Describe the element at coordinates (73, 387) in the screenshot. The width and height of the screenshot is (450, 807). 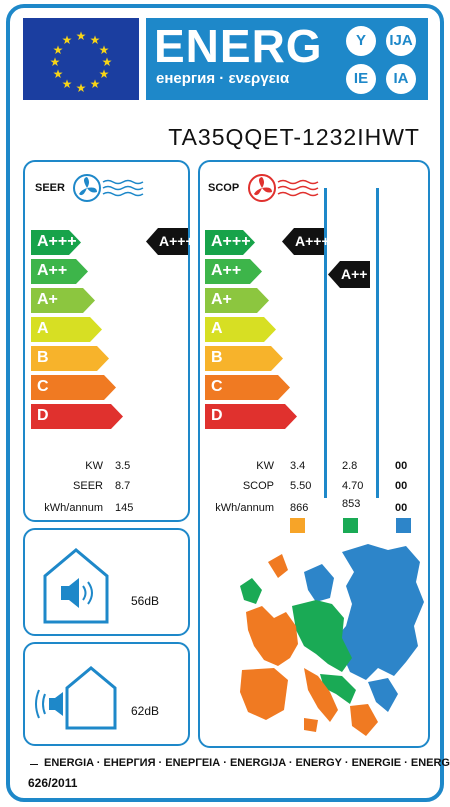
I see `cooling-arrow-5: C` at that location.